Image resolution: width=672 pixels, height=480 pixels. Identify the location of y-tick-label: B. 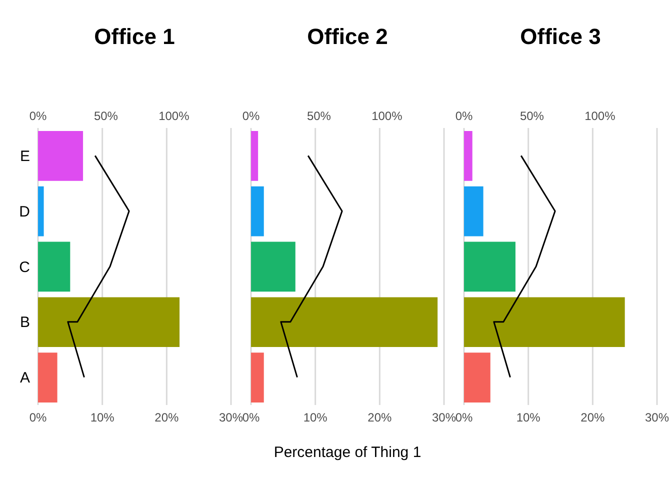
(25, 323).